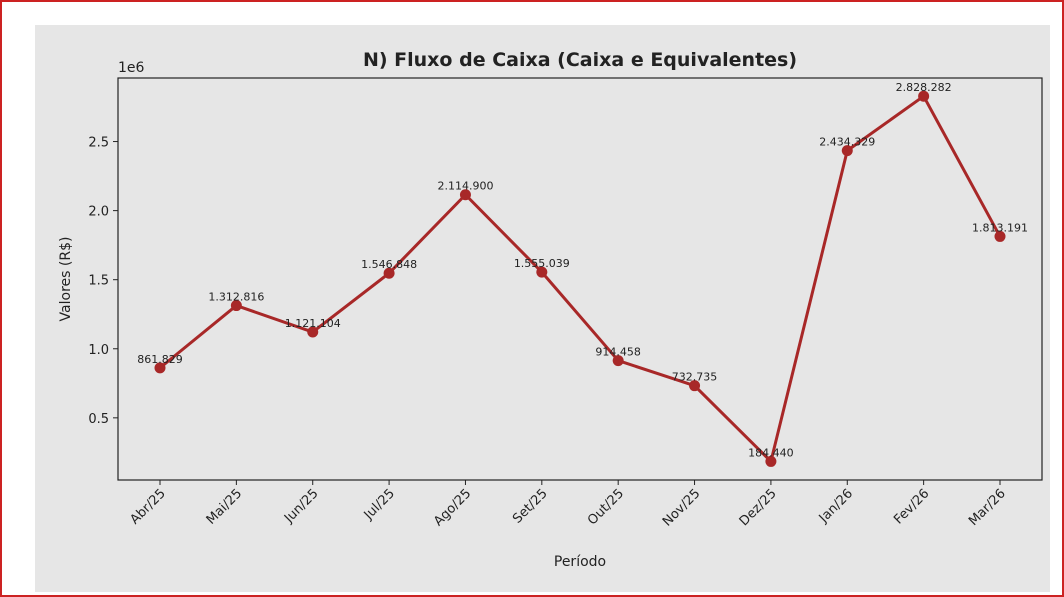  Describe the element at coordinates (771, 452) in the screenshot. I see `data-label: 184.440` at that location.